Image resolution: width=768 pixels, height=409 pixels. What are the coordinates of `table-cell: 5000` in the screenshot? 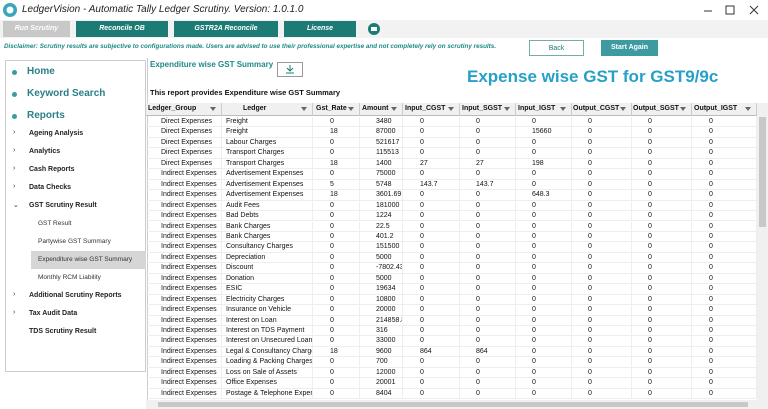 It's located at (381, 258).